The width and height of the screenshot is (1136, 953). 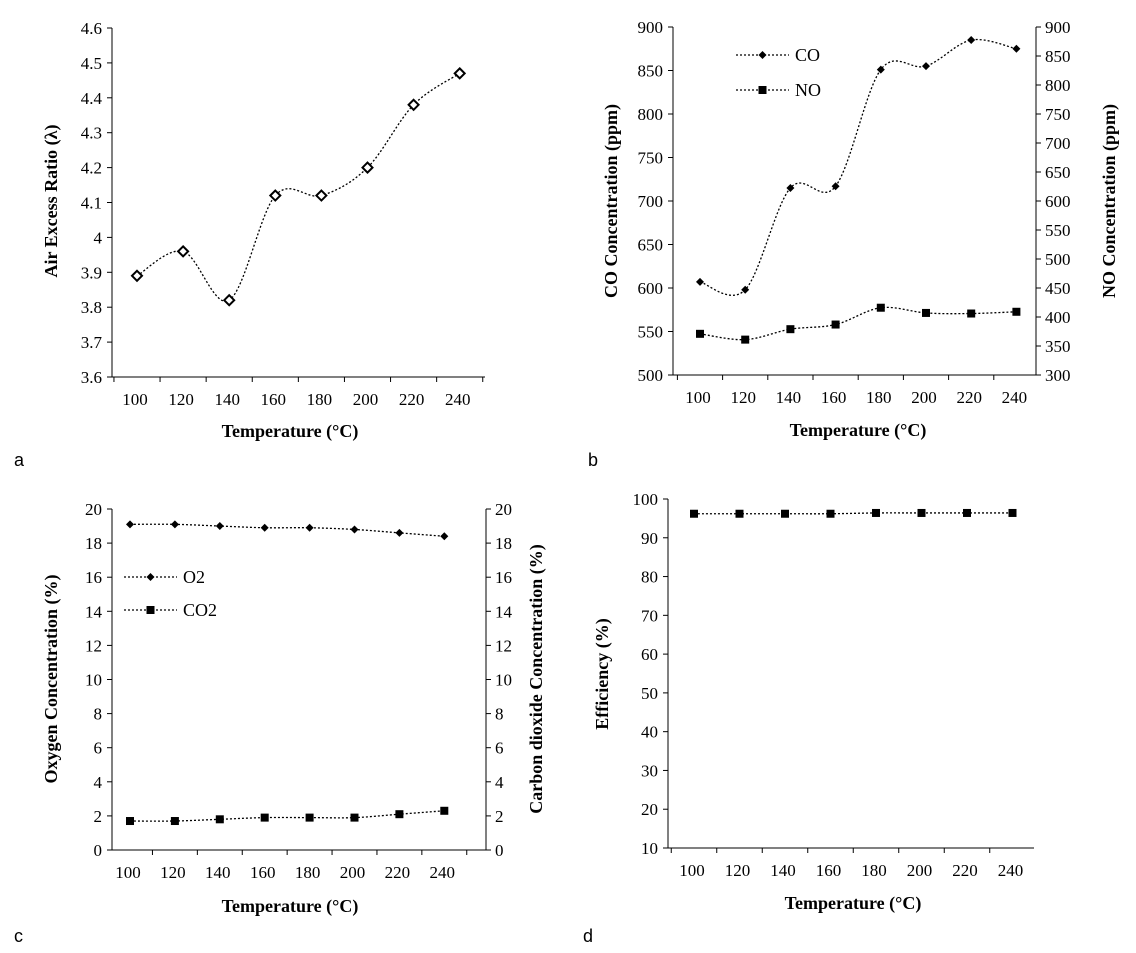 I want to click on panel-c-y-tick-label: 12, so click(x=93, y=645).